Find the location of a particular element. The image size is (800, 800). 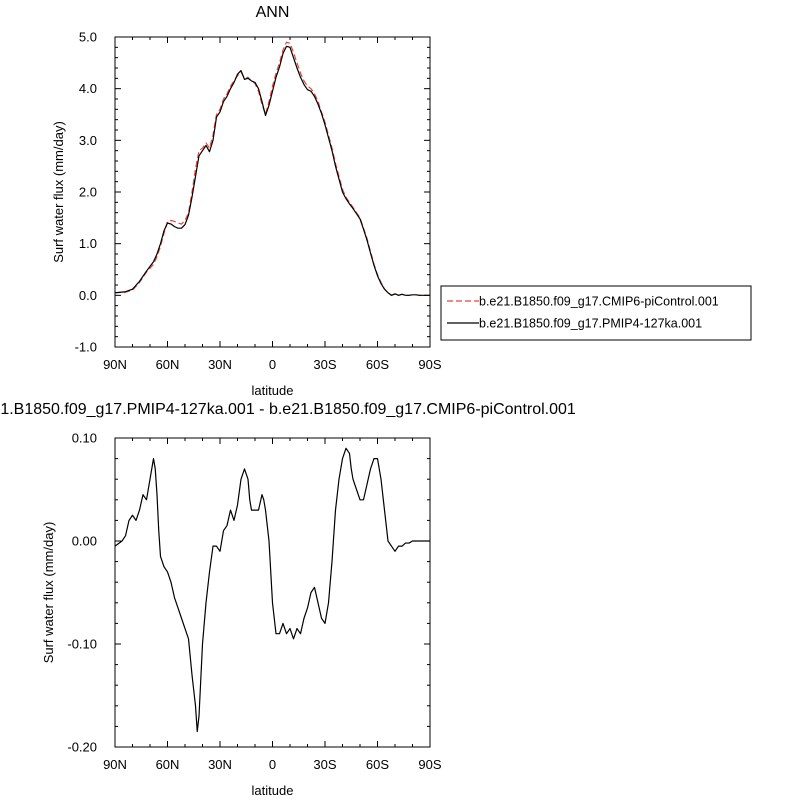

legend-label-2: b.e21.B1850.f09_g17.PMIP4-127ka.001 is located at coordinates (590, 324).